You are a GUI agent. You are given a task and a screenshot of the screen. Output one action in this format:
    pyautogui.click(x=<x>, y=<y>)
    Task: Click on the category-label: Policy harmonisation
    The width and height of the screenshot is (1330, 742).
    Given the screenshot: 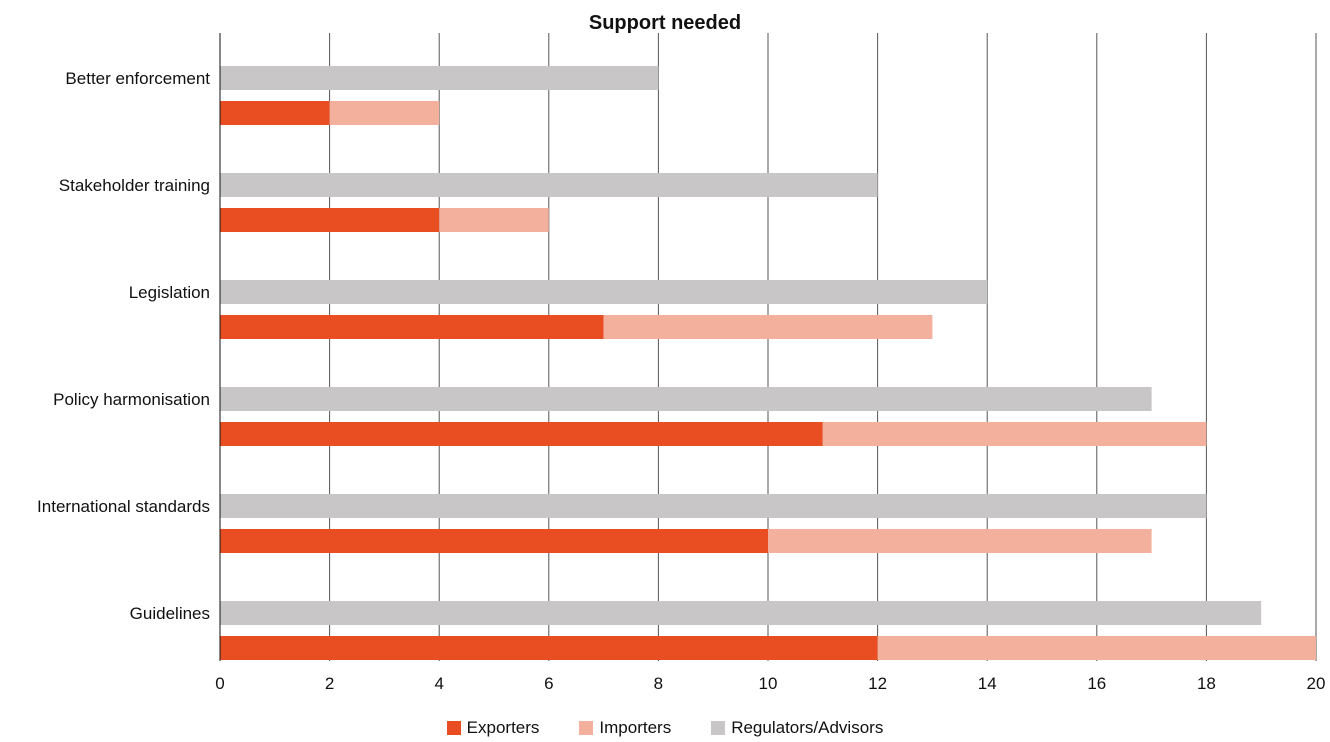 What is the action you would take?
    pyautogui.click(x=131, y=399)
    